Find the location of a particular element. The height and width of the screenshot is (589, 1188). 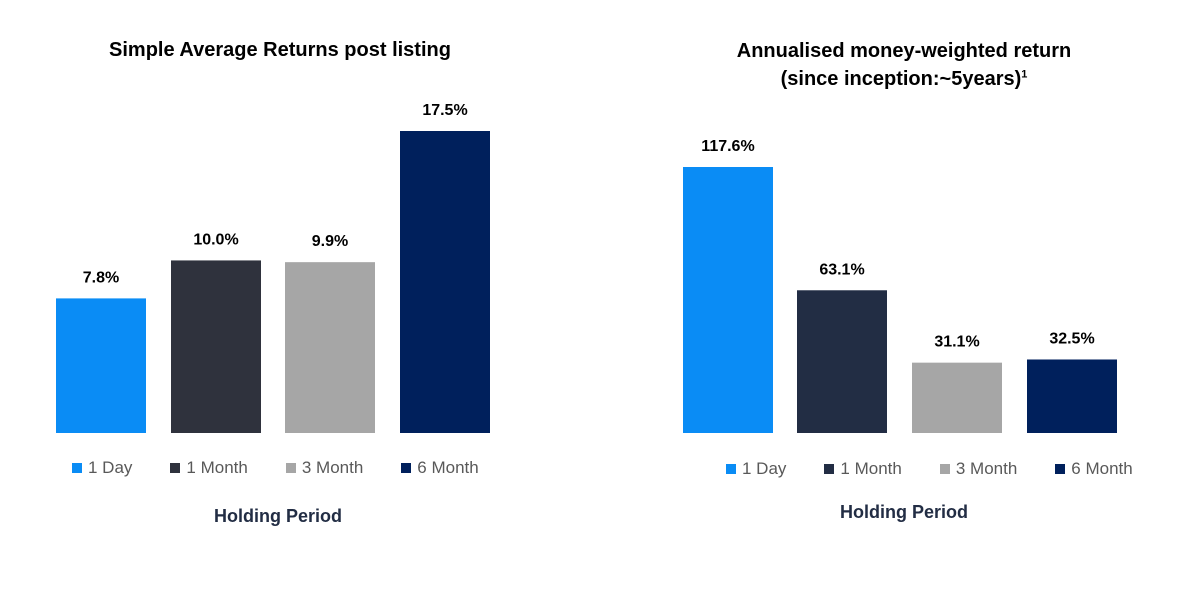

data-label: 7.8% is located at coordinates (101, 277).